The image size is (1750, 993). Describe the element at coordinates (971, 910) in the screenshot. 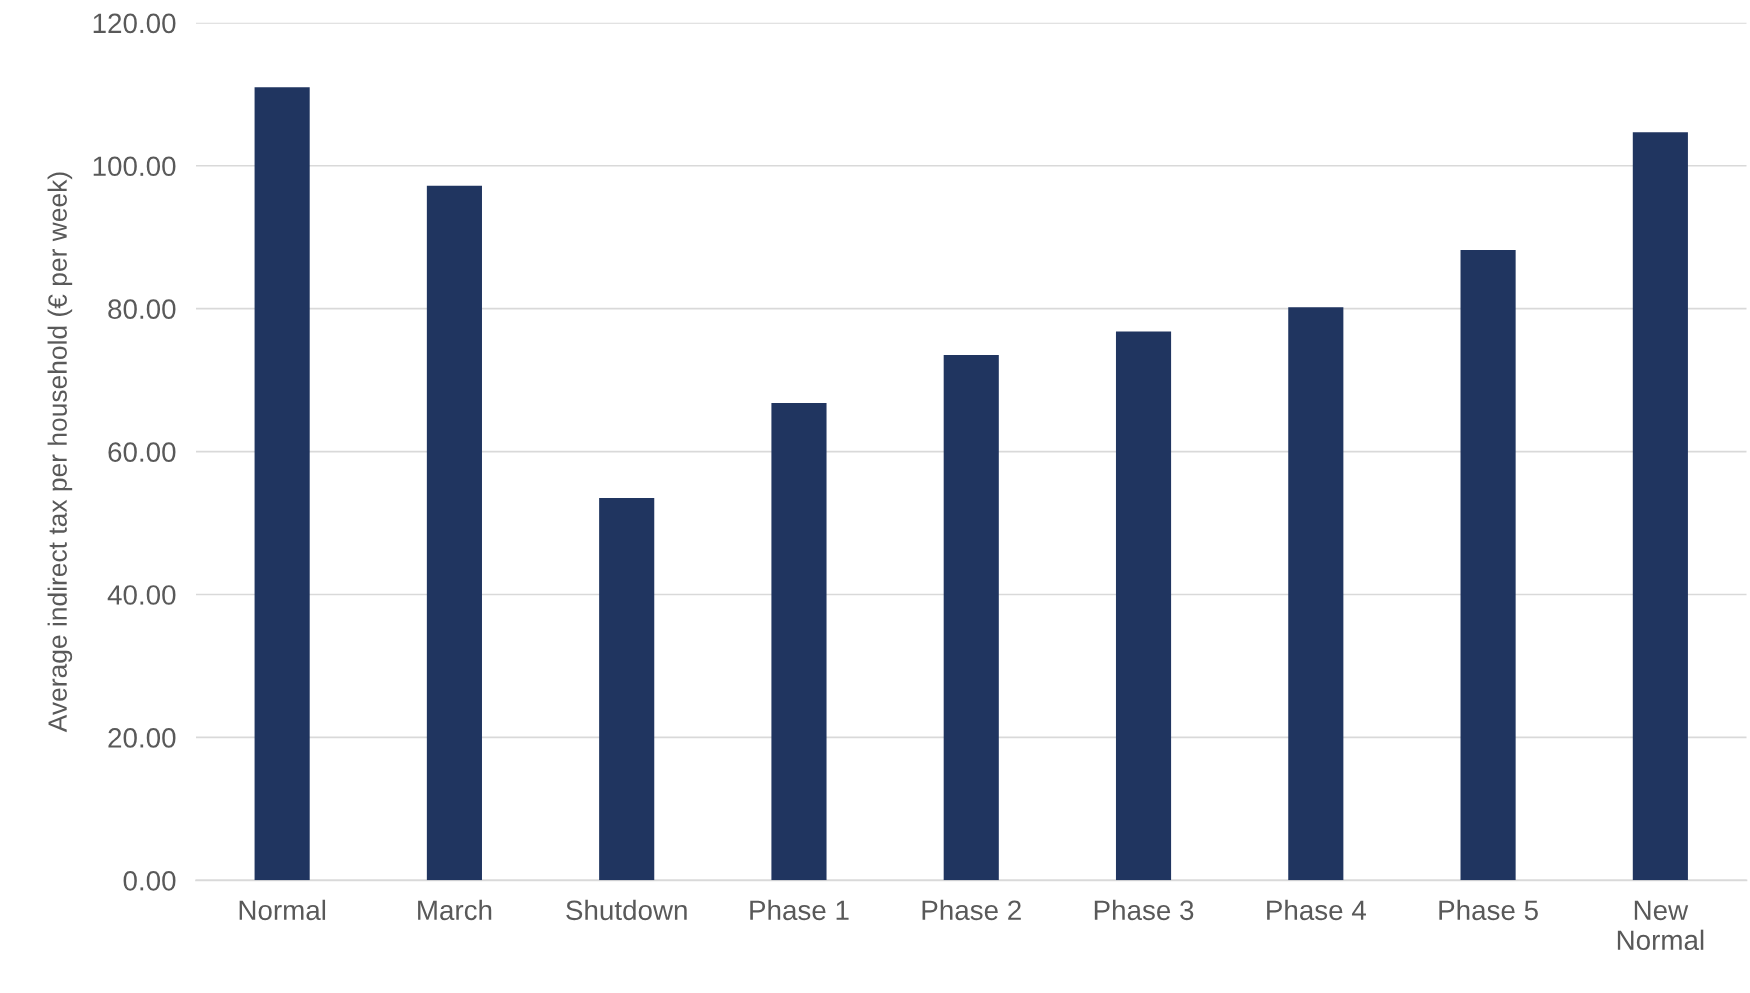

I see `x-tick-label: Phase 2` at that location.